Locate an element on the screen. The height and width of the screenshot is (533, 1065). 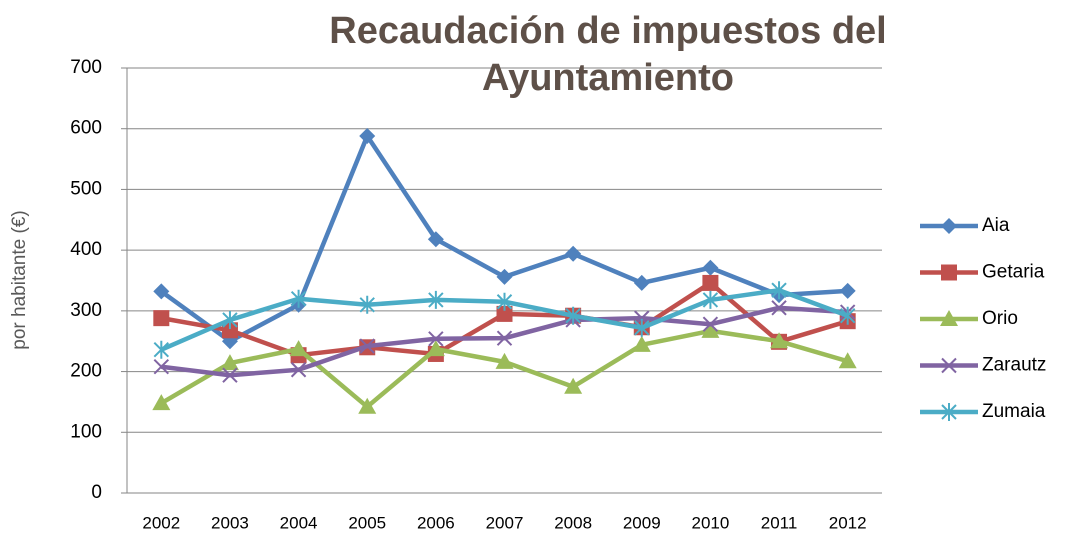
y-tick-label: 500 is located at coordinates (86, 188).